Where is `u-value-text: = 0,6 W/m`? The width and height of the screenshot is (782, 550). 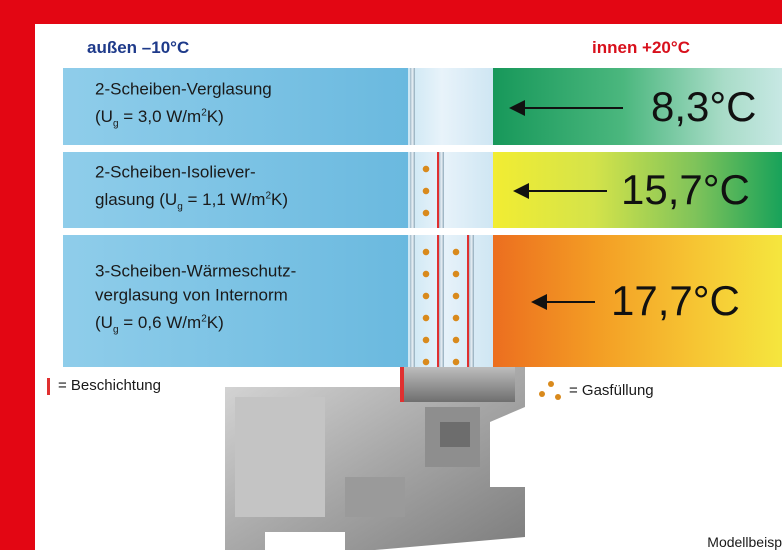 u-value-text: = 0,6 W/m is located at coordinates (160, 323).